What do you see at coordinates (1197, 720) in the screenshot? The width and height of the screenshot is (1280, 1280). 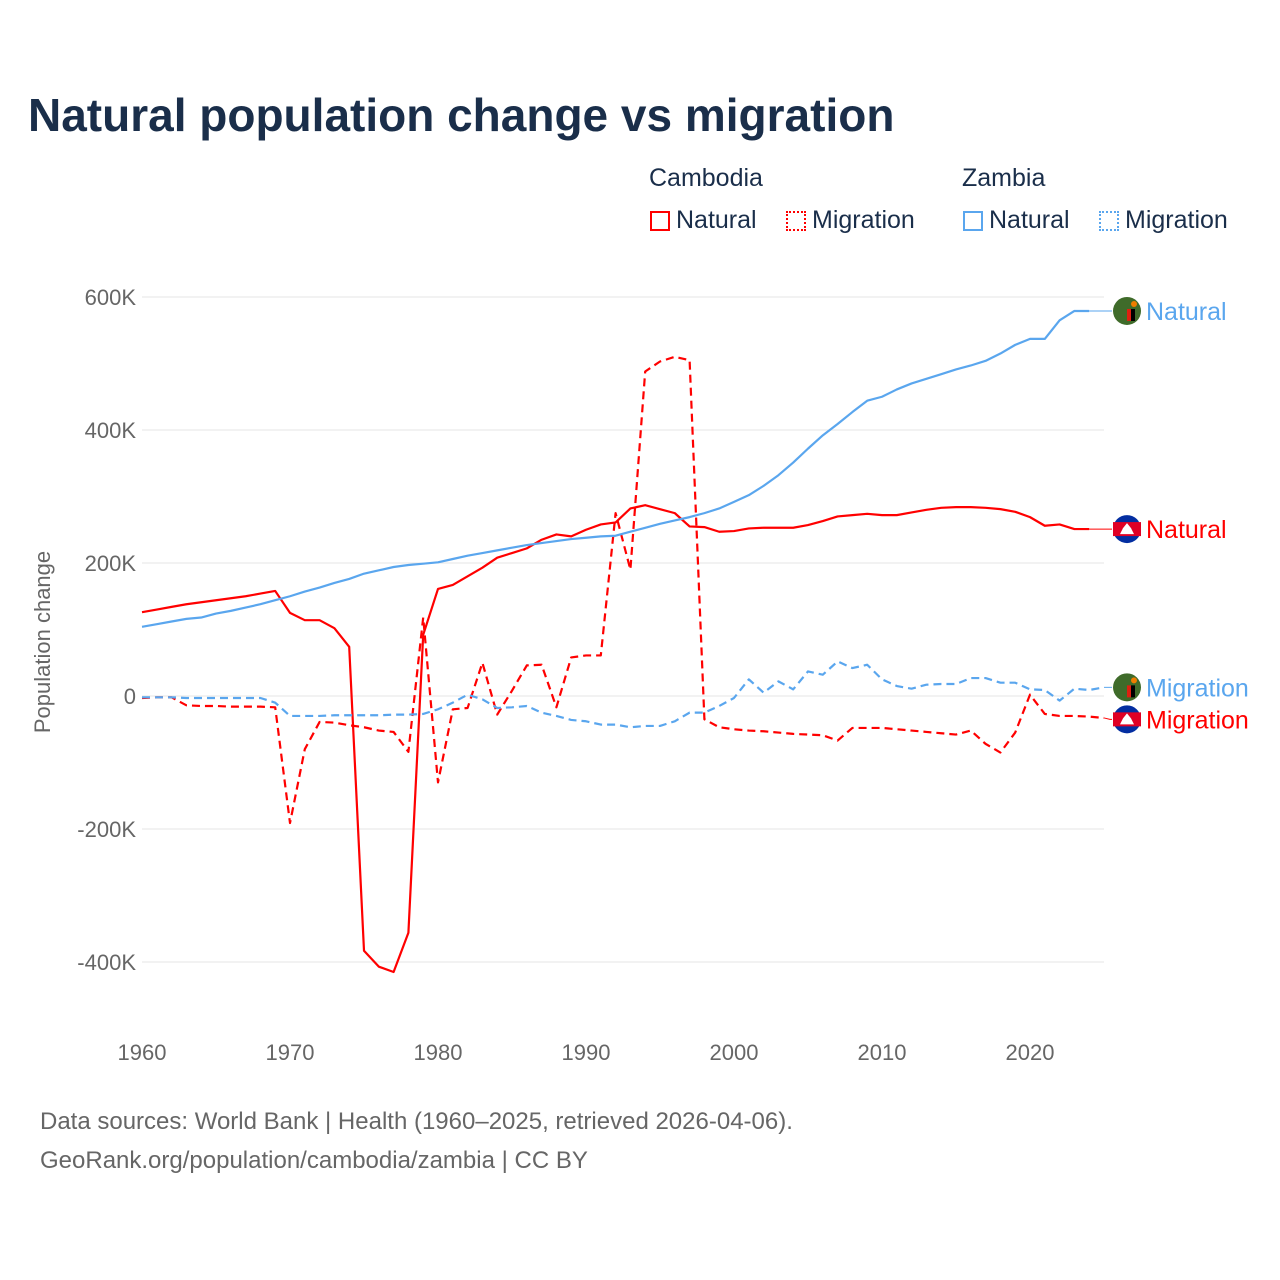 I see `end-label-cambodia-migration: Migration` at bounding box center [1197, 720].